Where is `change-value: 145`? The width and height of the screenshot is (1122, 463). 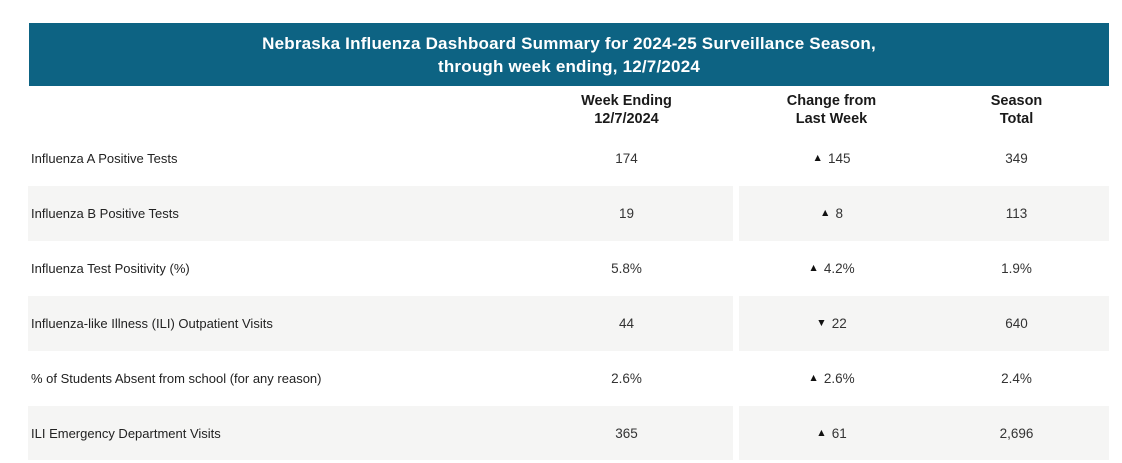
change-value: 145 is located at coordinates (839, 158).